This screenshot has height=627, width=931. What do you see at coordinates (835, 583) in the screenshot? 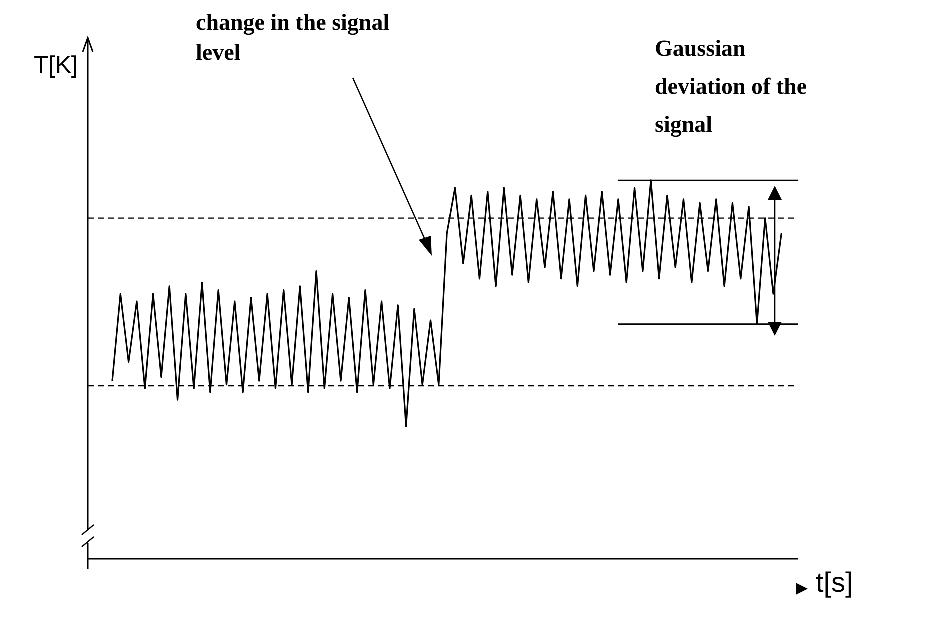
I see `x-axis-title: t[s]` at bounding box center [835, 583].